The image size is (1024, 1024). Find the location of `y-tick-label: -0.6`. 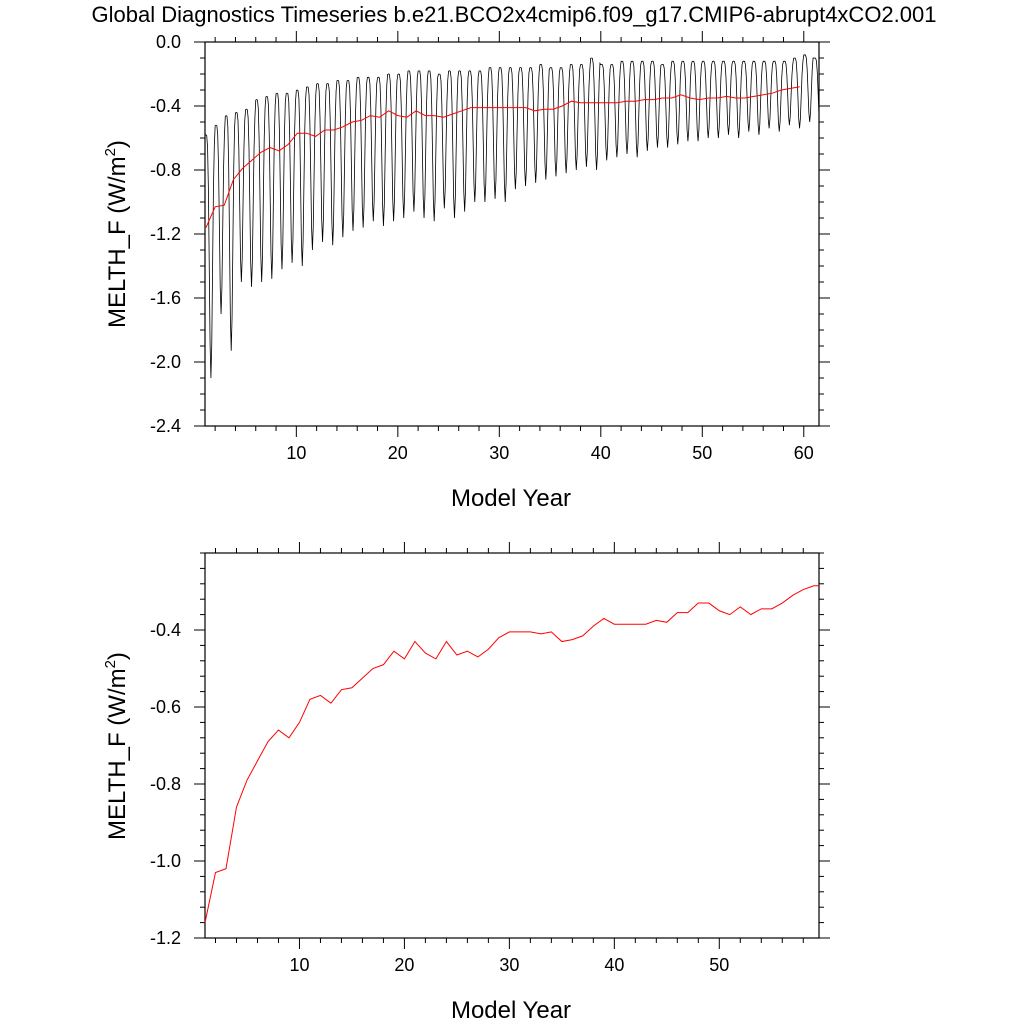

y-tick-label: -0.6 is located at coordinates (165, 707).